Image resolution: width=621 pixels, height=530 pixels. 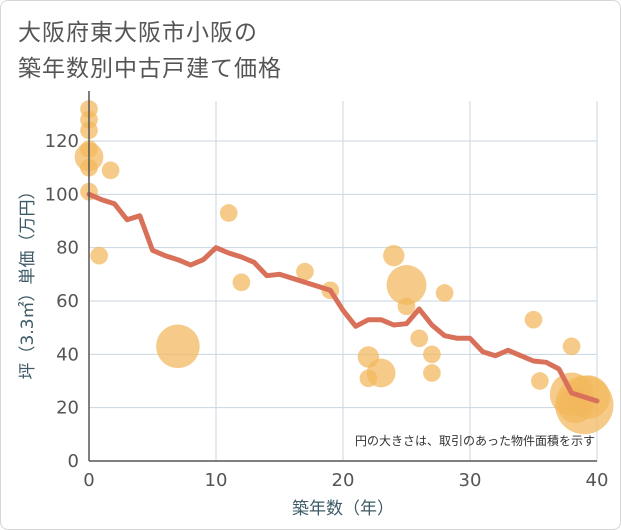 I want to click on x-tick-label: 30, so click(x=470, y=480).